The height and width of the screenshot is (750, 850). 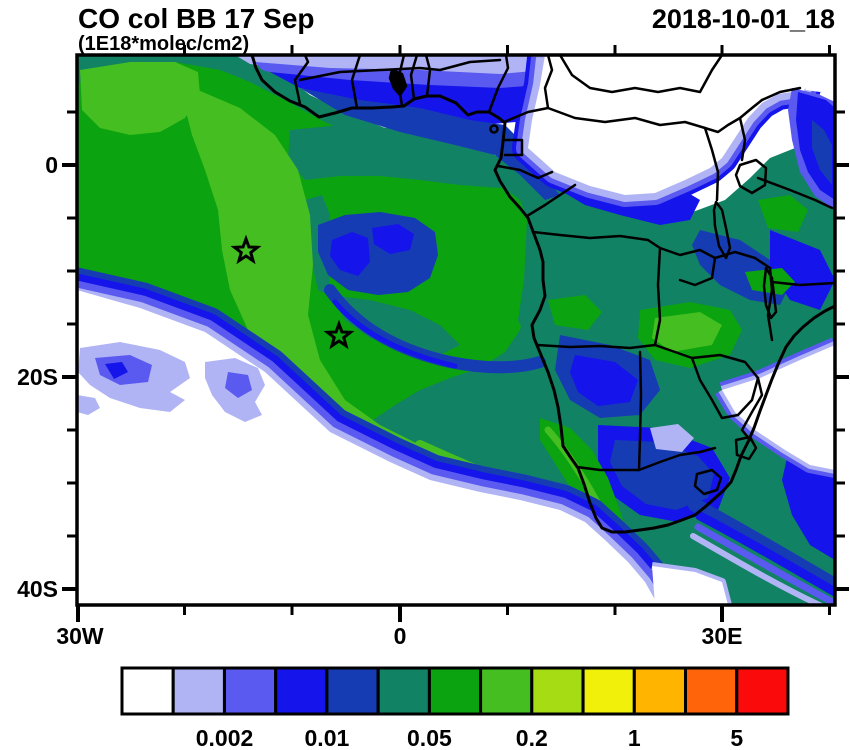 What do you see at coordinates (842, 350) in the screenshot?
I see `y-axis-ticks-right` at bounding box center [842, 350].